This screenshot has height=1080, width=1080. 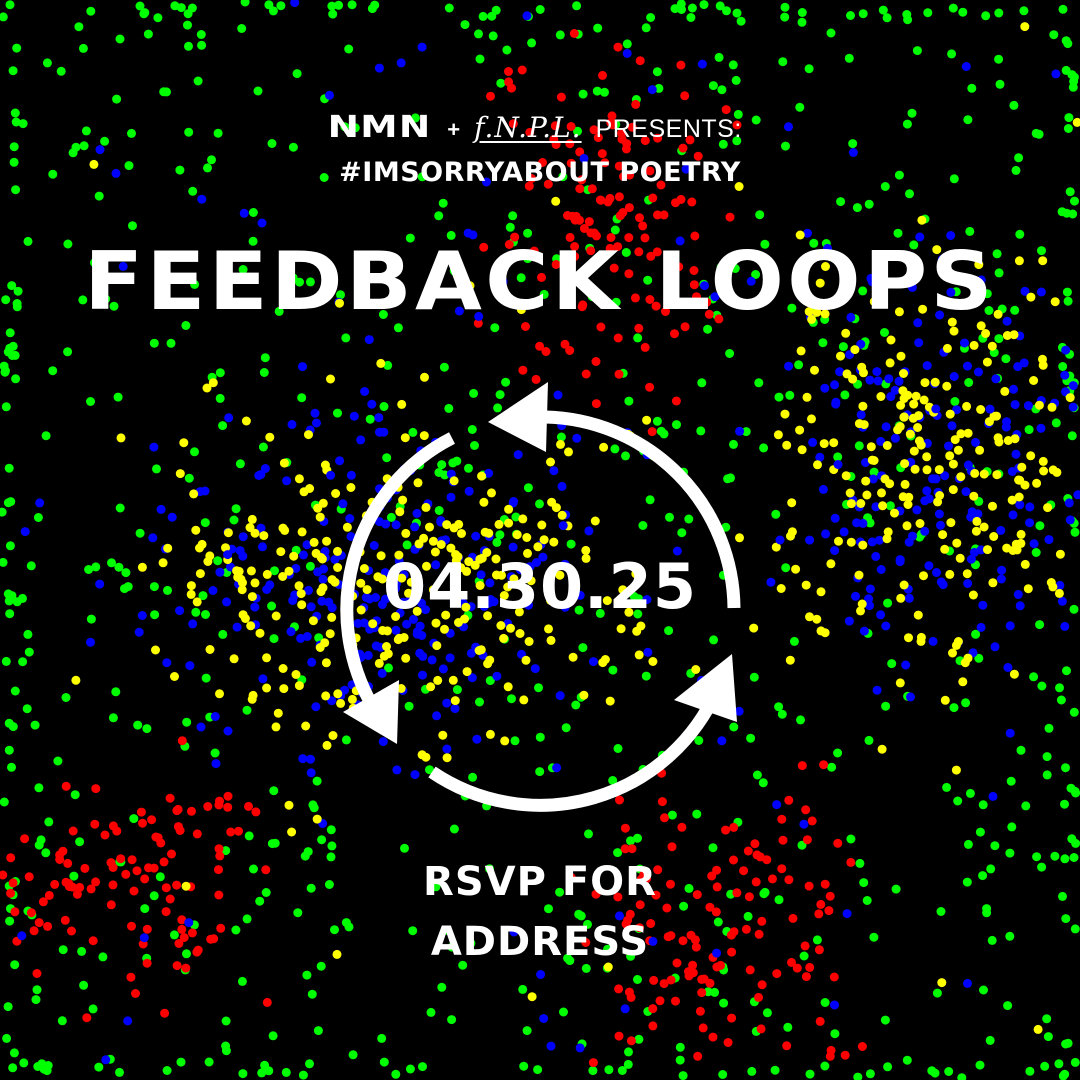 What do you see at coordinates (540, 281) in the screenshot?
I see `event-title: FEEDBACK LOOPS` at bounding box center [540, 281].